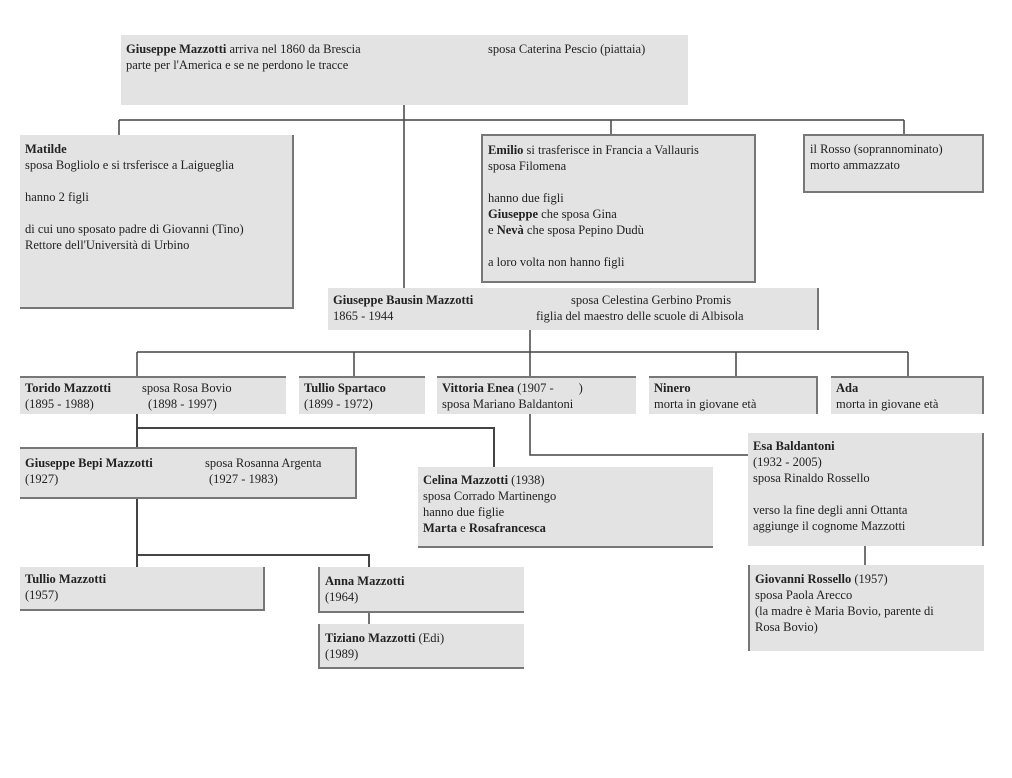 The image size is (1012, 778). I want to click on years: 1865 - 1944, so click(363, 316).